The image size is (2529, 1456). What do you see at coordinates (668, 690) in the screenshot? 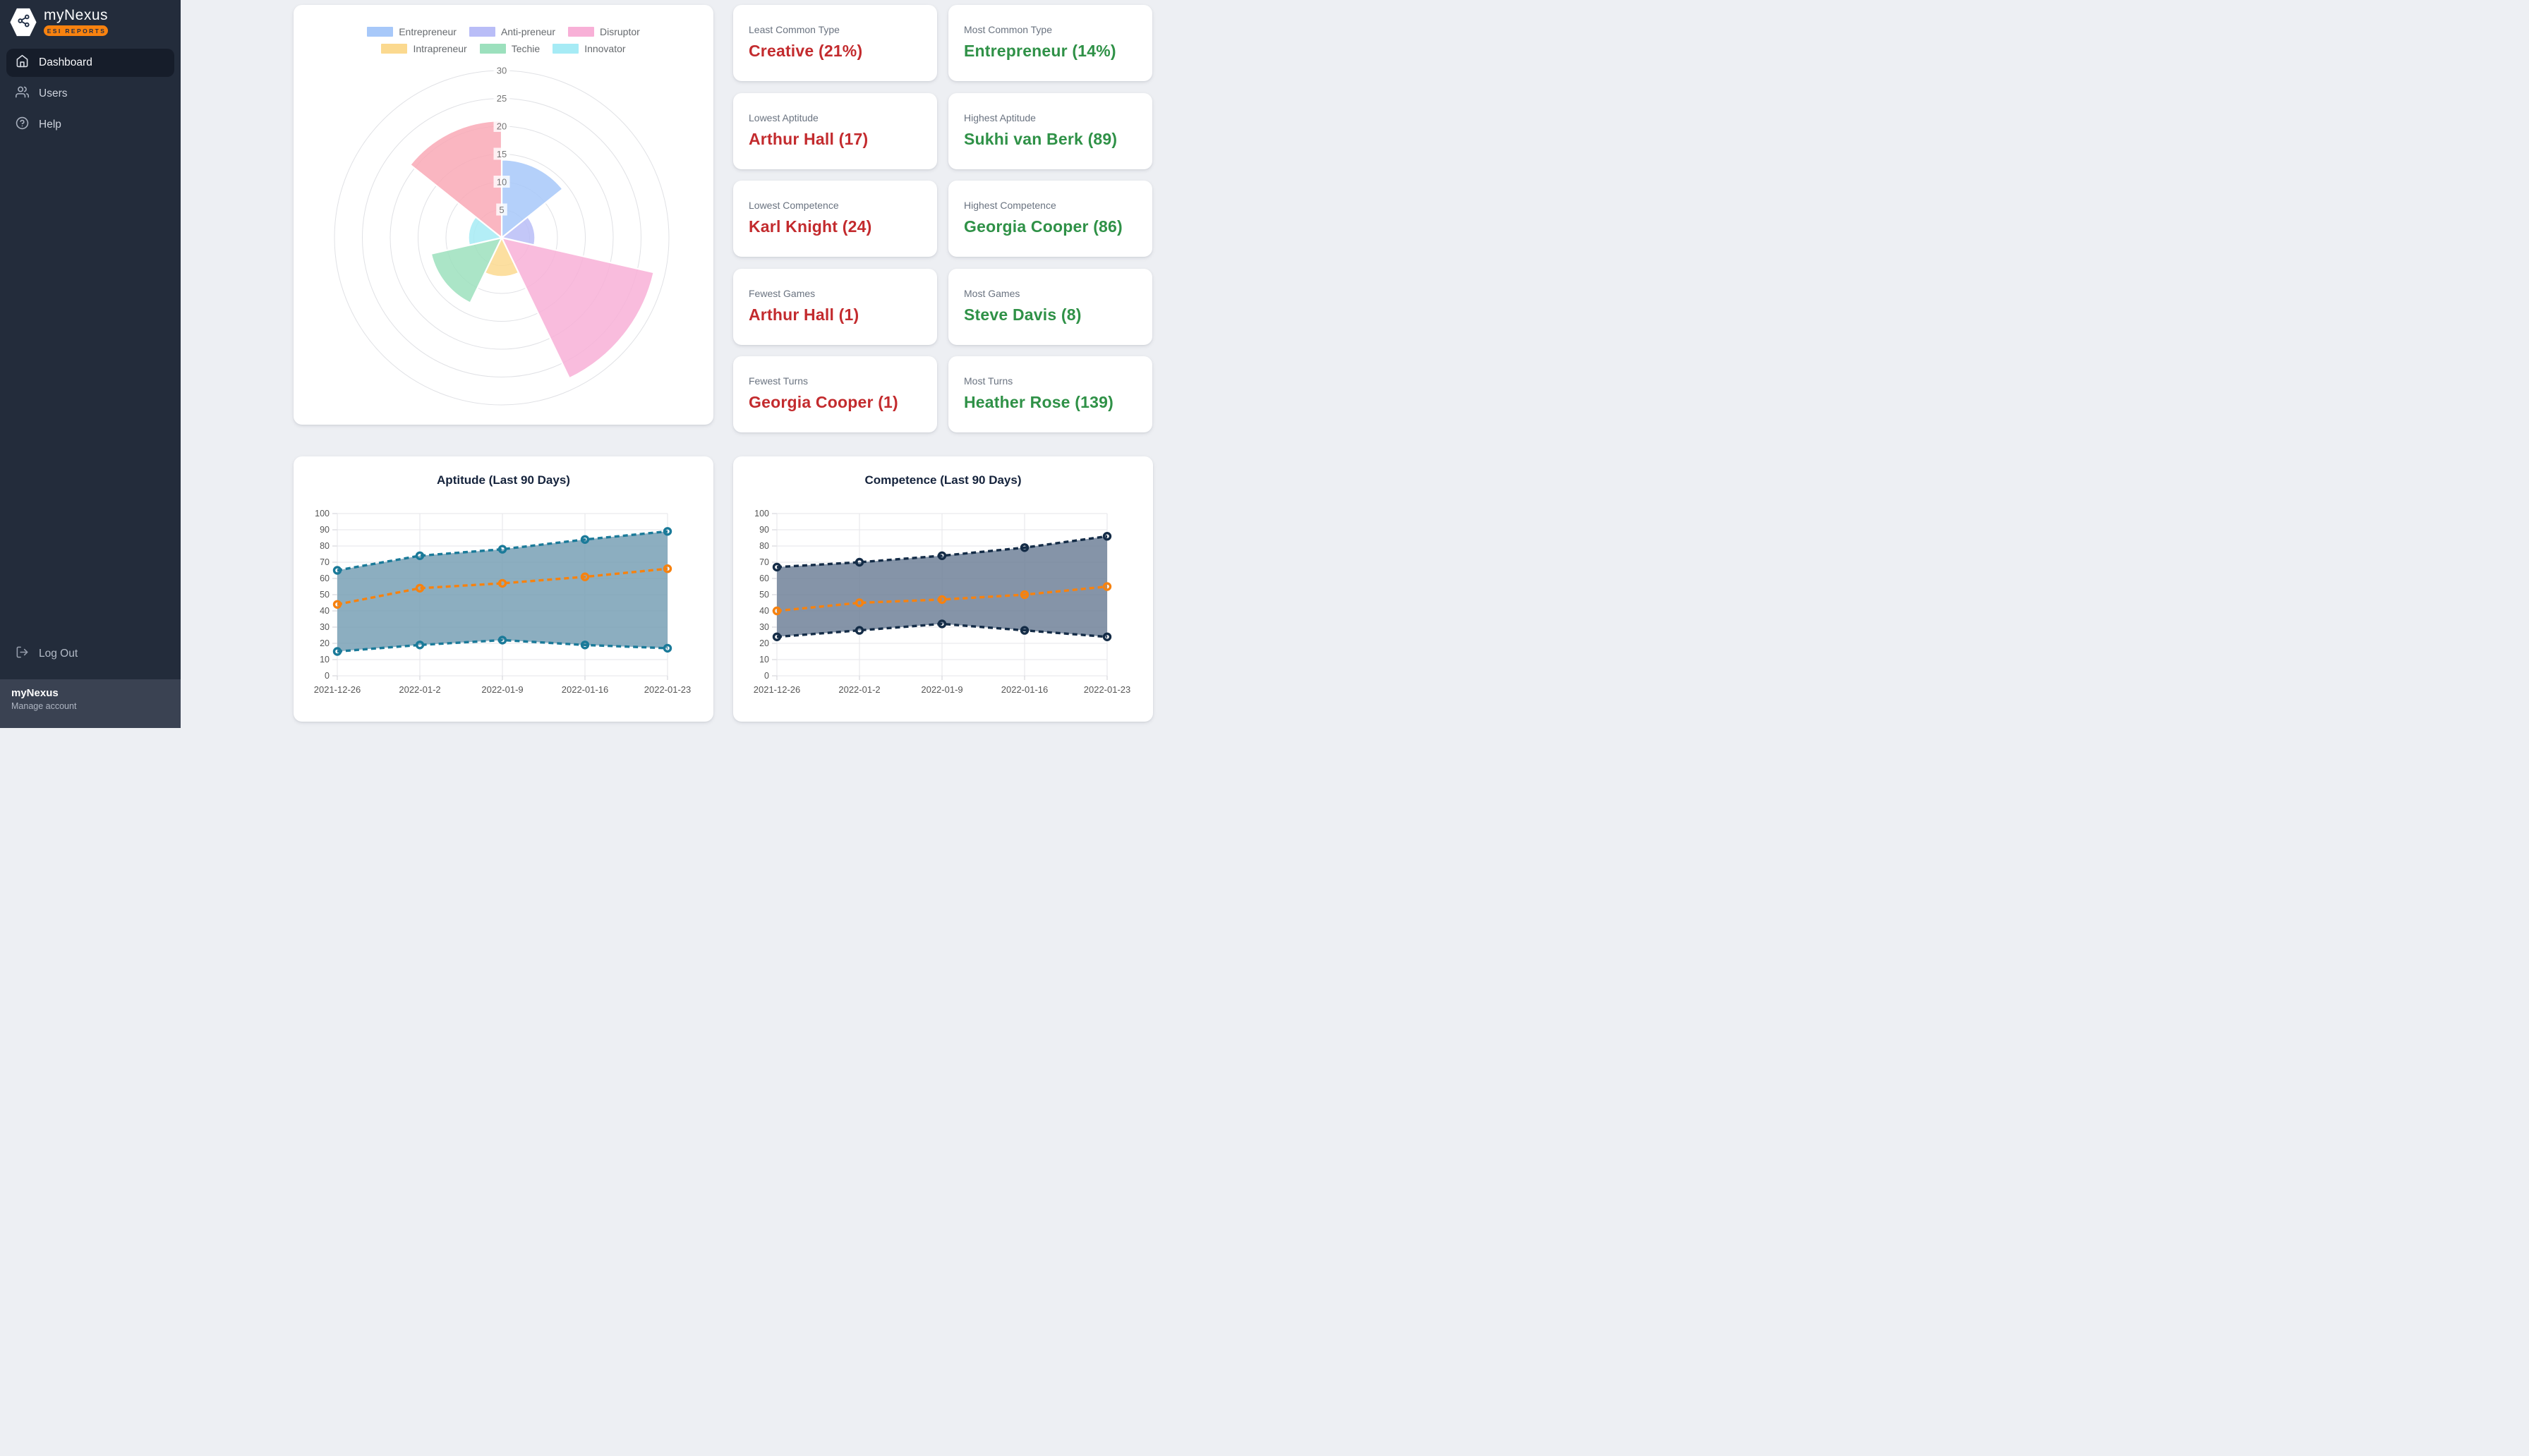
I see `svg-text: 2022-01-23` at bounding box center [668, 690].